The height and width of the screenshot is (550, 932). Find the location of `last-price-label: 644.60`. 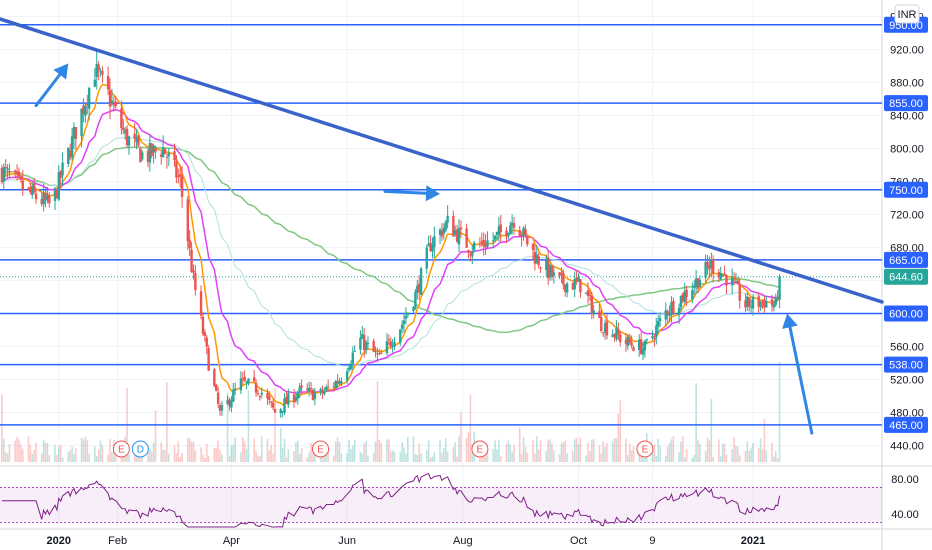

last-price-label: 644.60 is located at coordinates (906, 278).